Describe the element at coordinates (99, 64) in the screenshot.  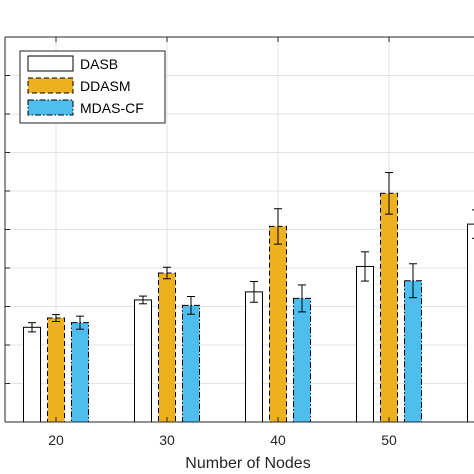
I see `legend-label-dasb: DASB` at that location.